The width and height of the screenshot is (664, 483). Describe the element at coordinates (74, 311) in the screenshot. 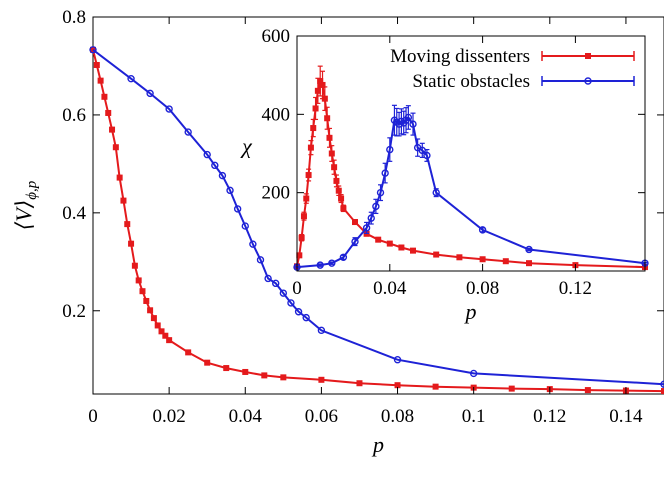

I see `y-tick-label: 0.2` at that location.